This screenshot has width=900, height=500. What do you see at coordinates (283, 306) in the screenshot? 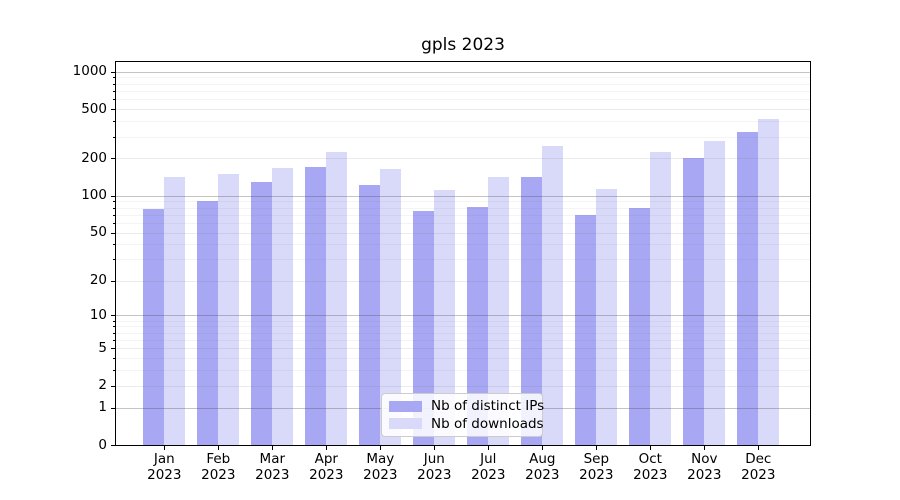
I see `bar-downloads-mar` at bounding box center [283, 306].